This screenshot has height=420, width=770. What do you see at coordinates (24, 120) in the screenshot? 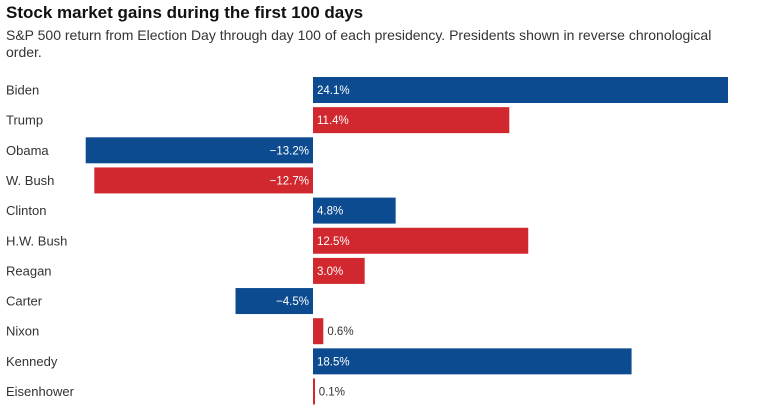
I see `category-label-trump: Trump` at bounding box center [24, 120].